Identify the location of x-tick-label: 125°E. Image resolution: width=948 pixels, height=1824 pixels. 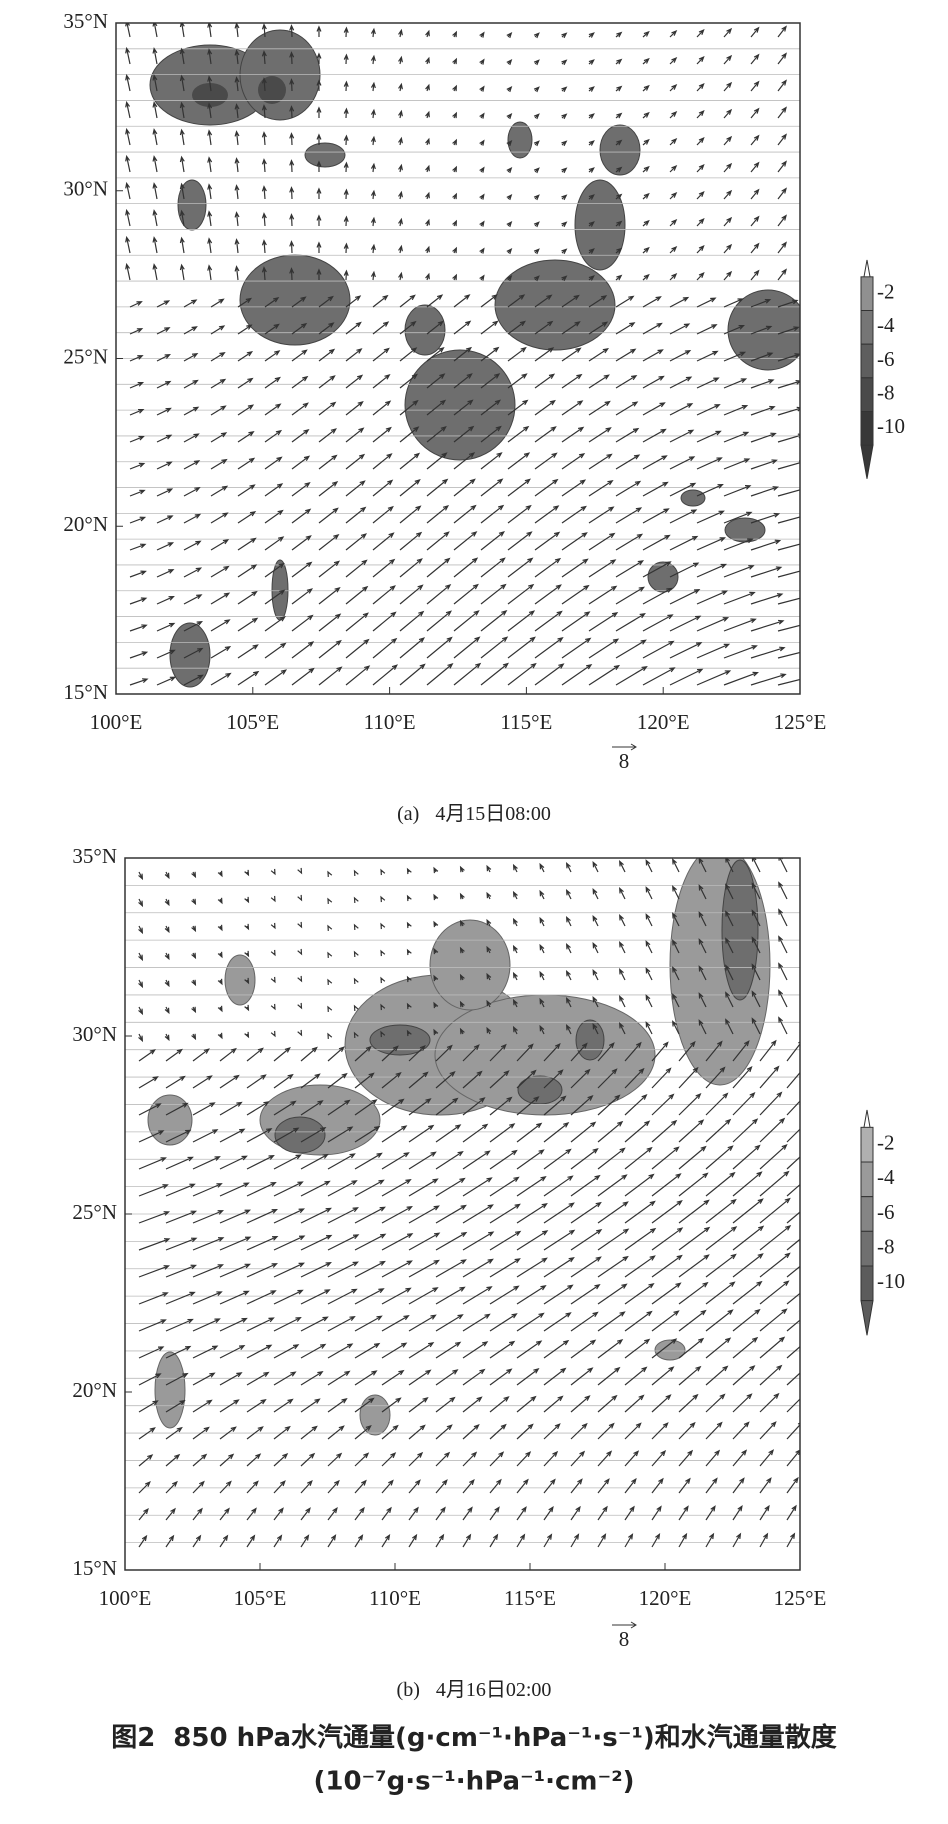
(800, 1598).